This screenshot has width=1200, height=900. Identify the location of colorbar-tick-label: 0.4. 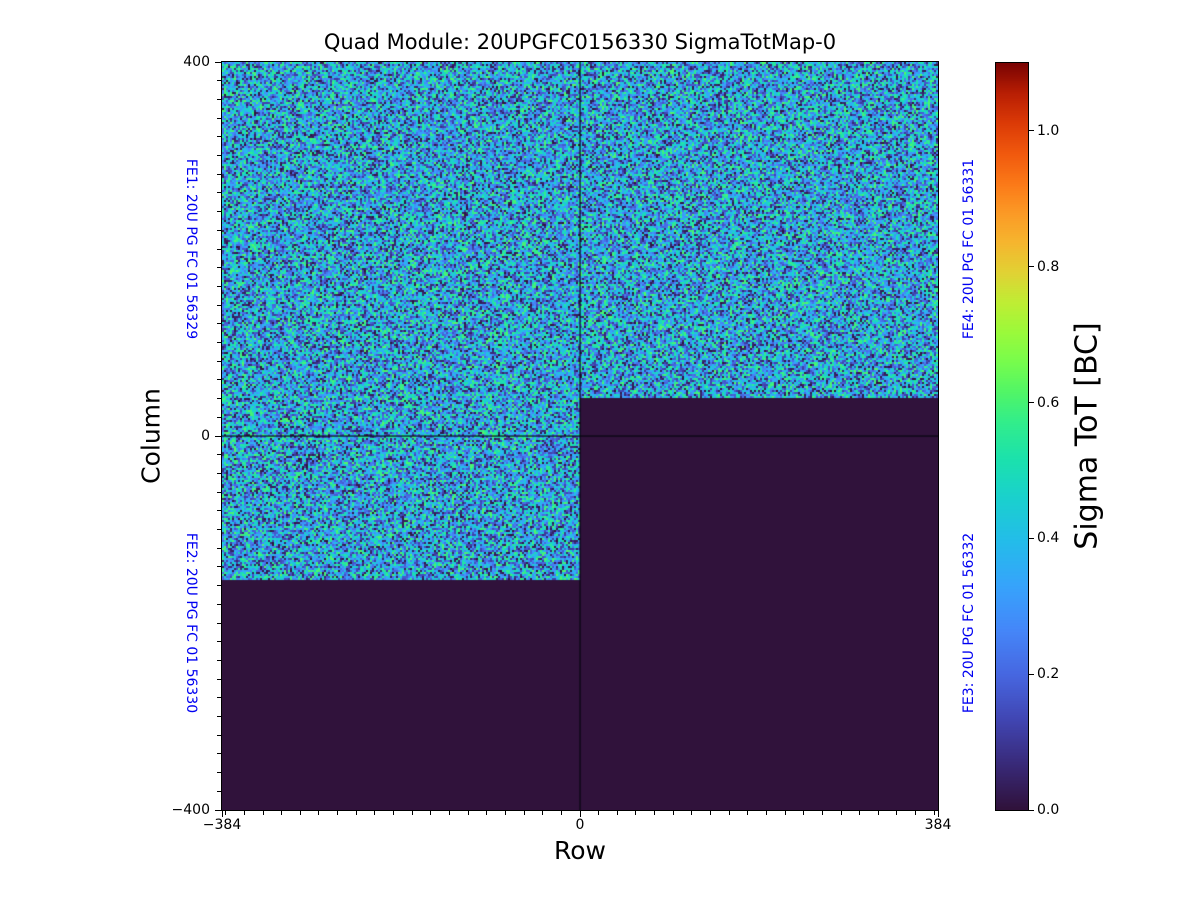
(1048, 538).